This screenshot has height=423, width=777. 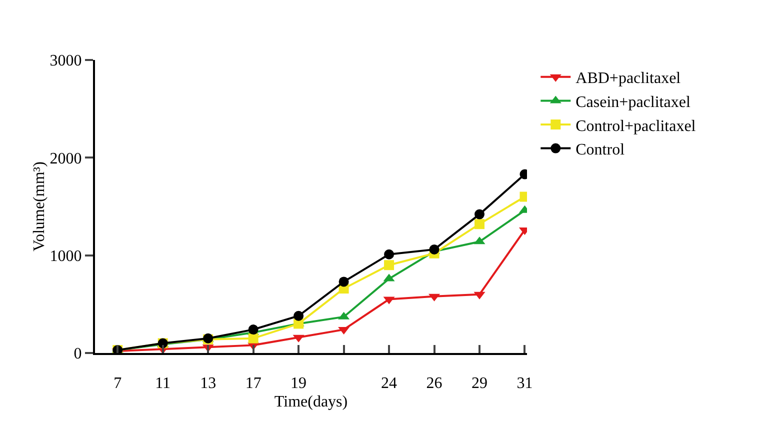 I want to click on y-tick-label: 3000, so click(x=66, y=61).